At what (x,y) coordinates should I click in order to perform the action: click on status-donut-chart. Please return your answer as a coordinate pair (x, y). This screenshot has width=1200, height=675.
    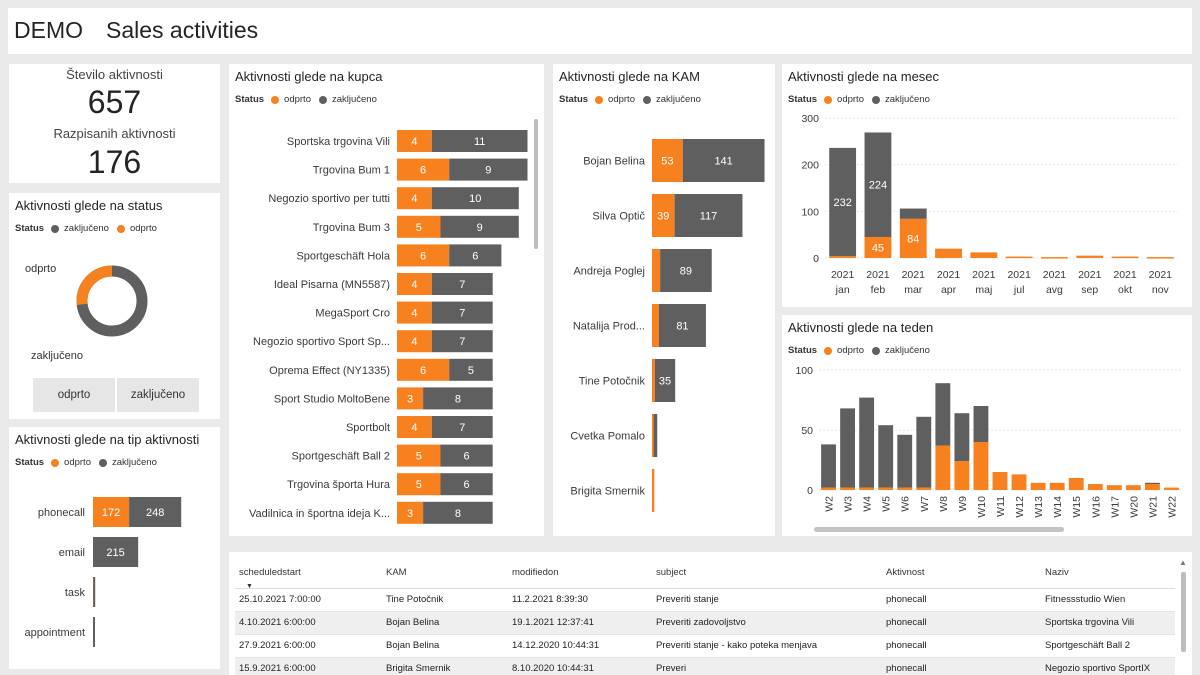
    Looking at the image, I should click on (114, 308).